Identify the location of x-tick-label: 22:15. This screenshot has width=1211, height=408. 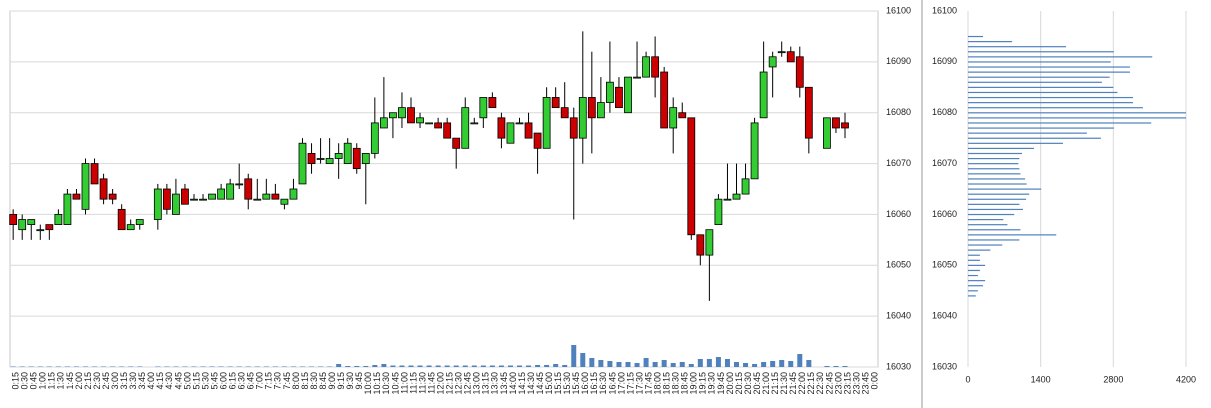
(811, 383).